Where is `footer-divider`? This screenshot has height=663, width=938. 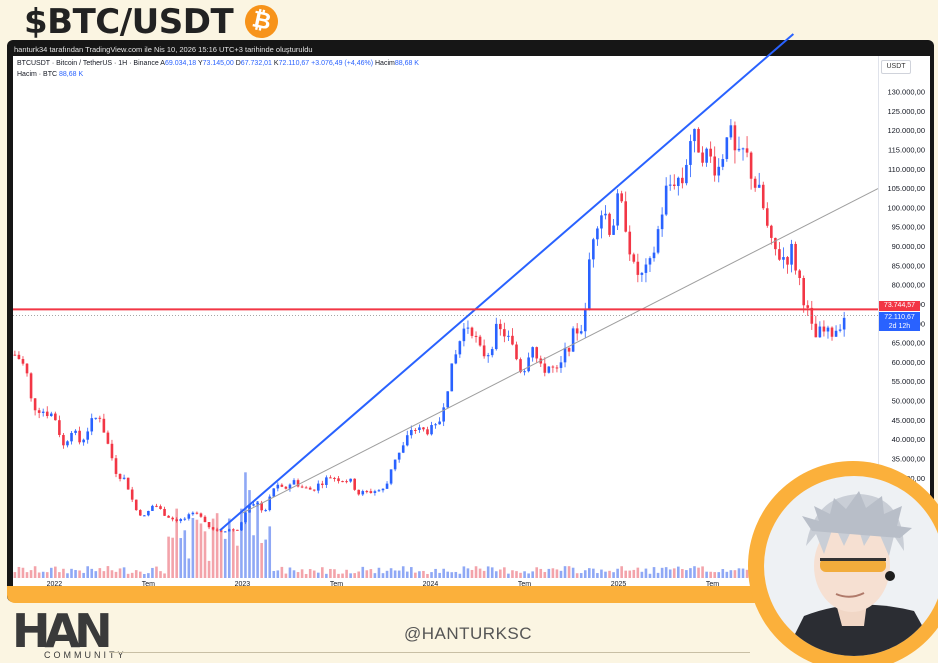
footer-divider is located at coordinates (430, 652).